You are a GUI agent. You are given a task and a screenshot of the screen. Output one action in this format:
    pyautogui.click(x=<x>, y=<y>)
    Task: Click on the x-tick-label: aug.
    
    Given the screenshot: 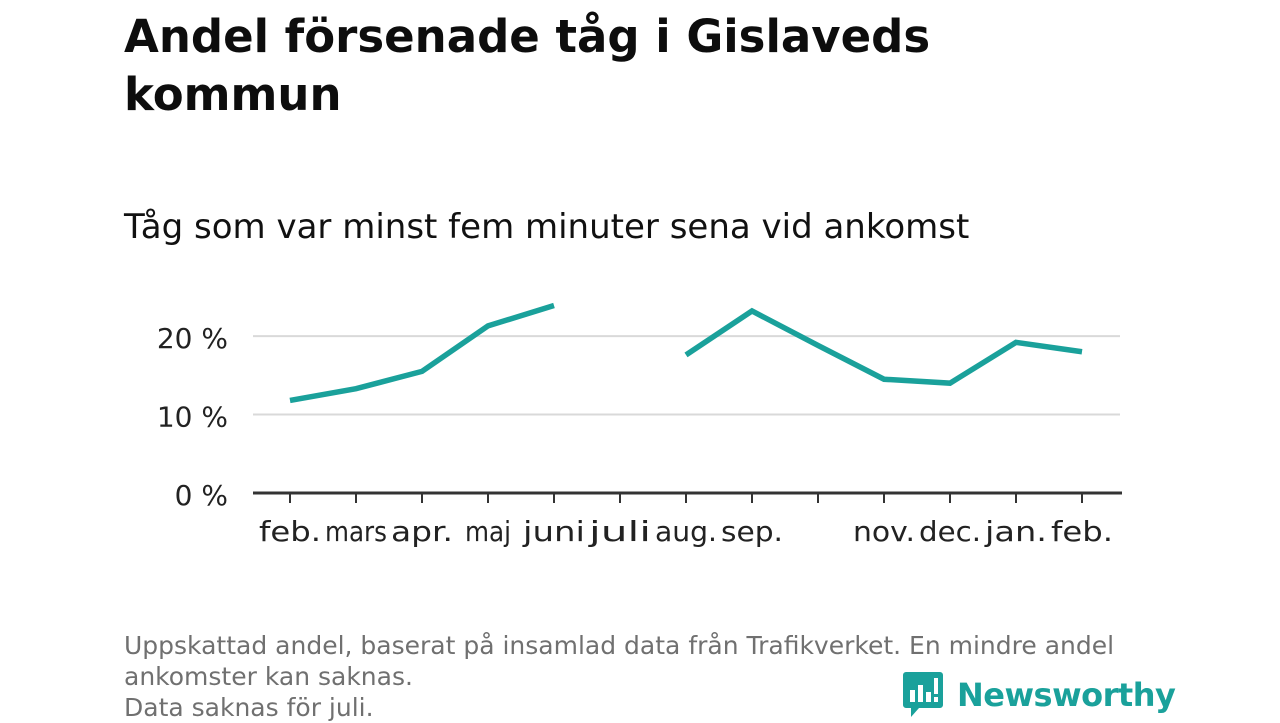 What is the action you would take?
    pyautogui.click(x=686, y=531)
    